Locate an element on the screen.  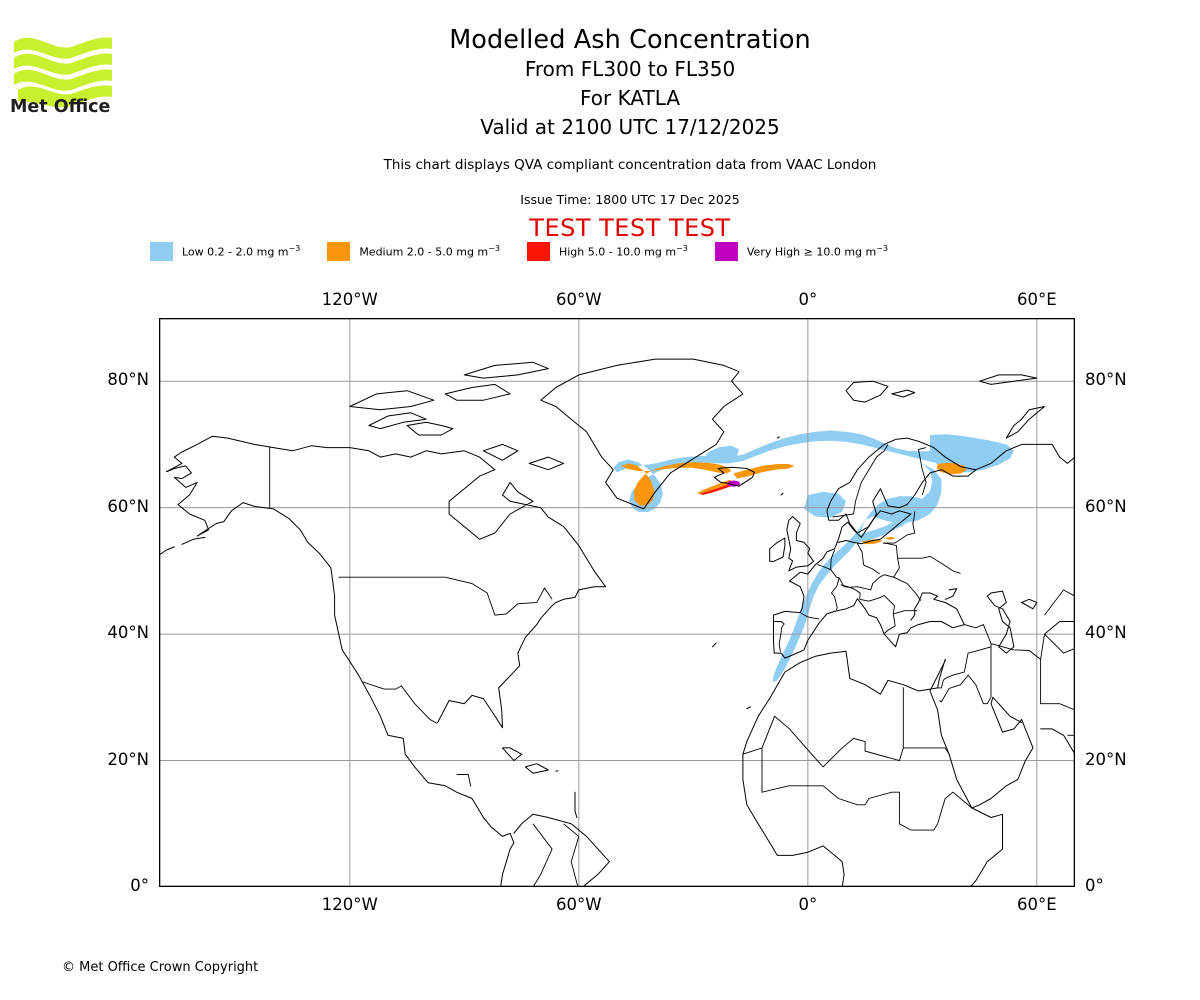
met-office-logo: Met Office is located at coordinates (64, 68).